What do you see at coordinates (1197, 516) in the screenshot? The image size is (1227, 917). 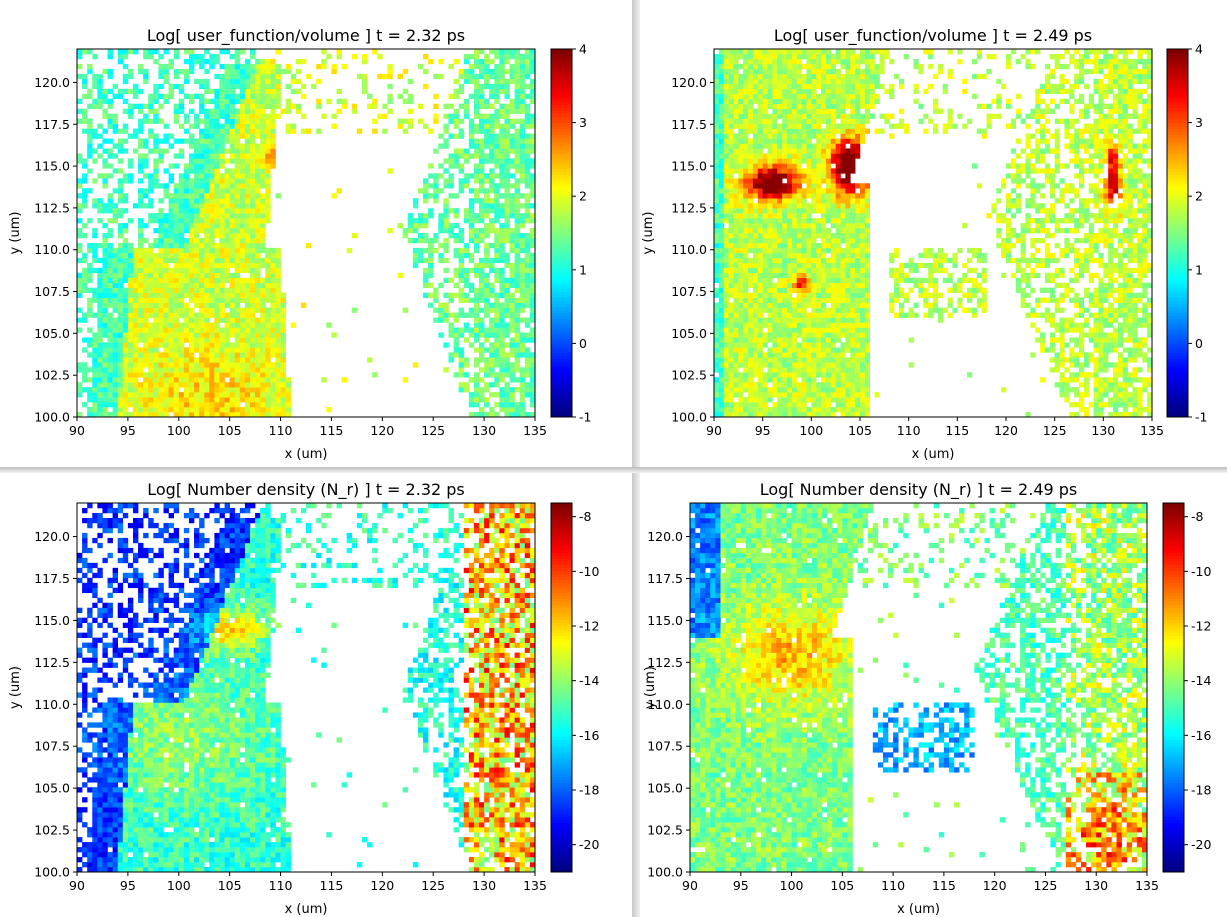 I see `colorbar-tick-label: -8` at bounding box center [1197, 516].